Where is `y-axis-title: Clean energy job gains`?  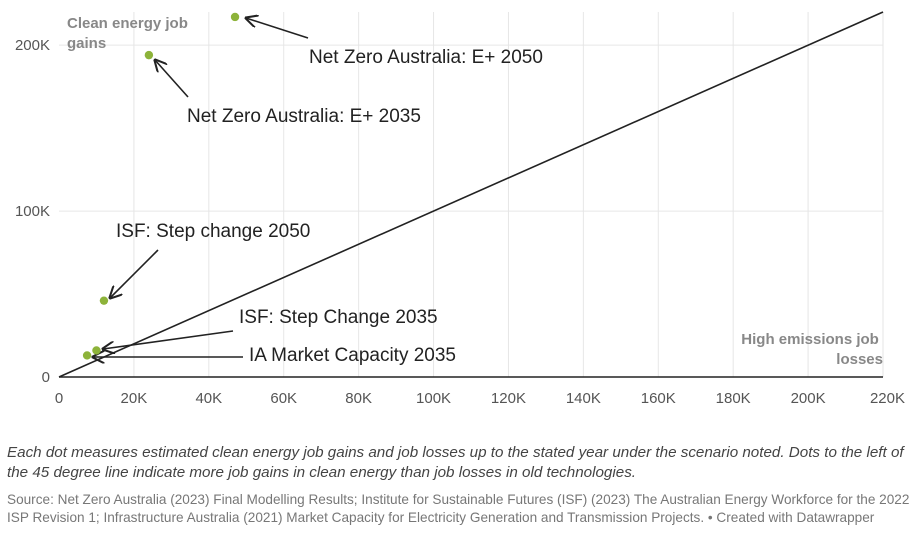 y-axis-title: Clean energy job gains is located at coordinates (129, 33).